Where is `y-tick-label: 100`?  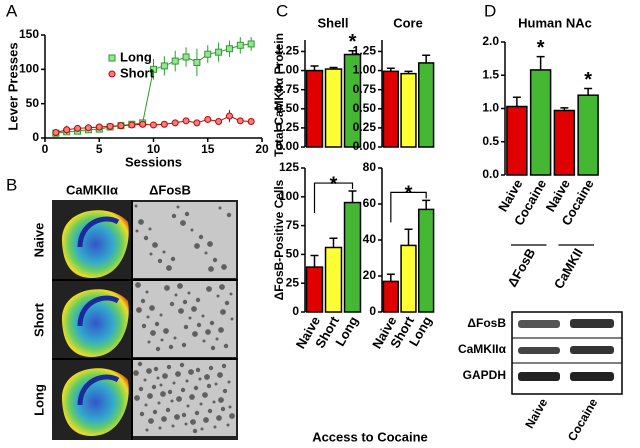 y-tick-label: 100 is located at coordinates (29, 69).